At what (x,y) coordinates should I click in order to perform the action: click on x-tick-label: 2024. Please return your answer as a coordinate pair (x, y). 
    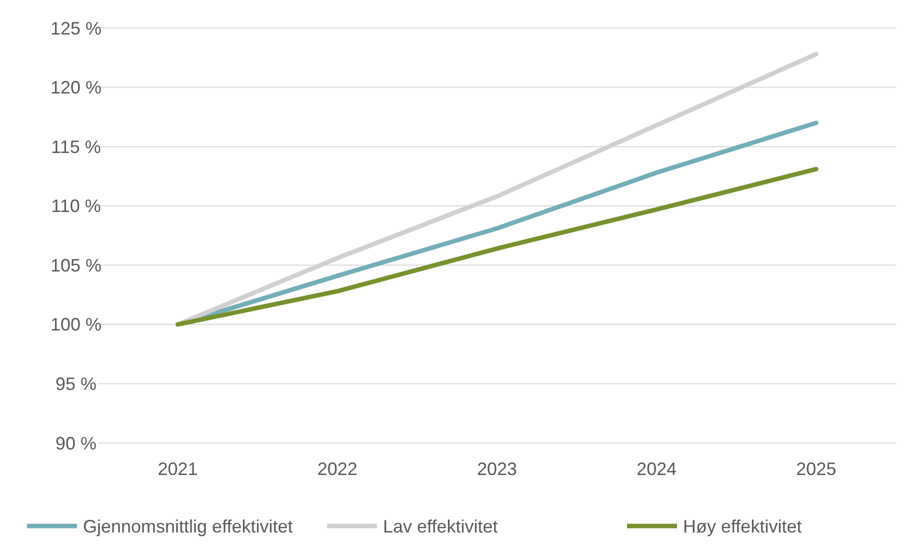
    Looking at the image, I should click on (656, 469).